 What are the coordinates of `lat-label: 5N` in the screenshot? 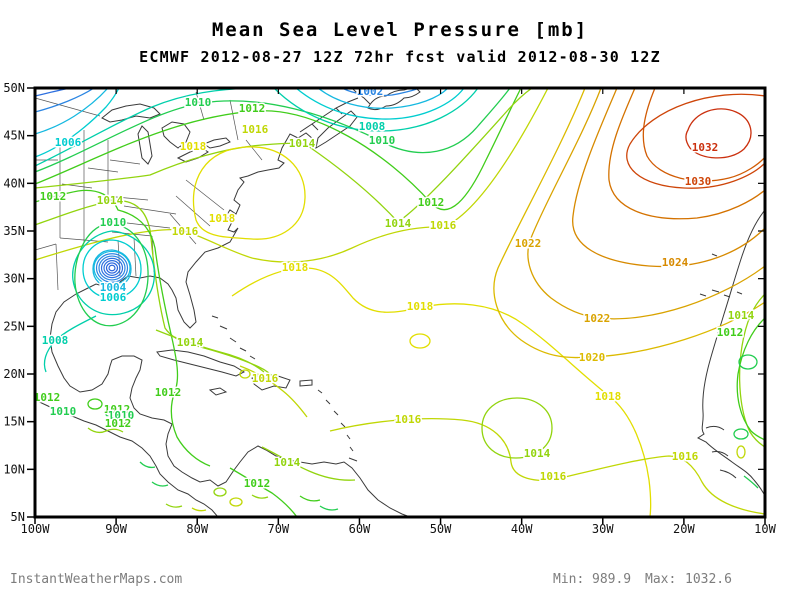 It's located at (18, 517).